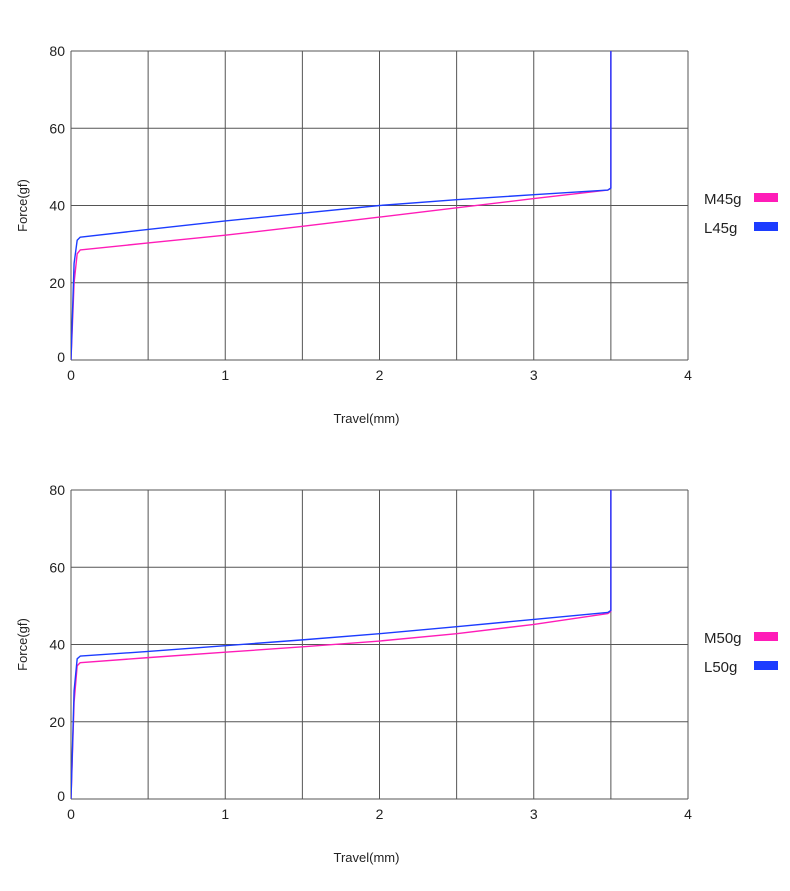 The image size is (790, 891). I want to click on chart2-legend-label-m50g: M50g, so click(723, 638).